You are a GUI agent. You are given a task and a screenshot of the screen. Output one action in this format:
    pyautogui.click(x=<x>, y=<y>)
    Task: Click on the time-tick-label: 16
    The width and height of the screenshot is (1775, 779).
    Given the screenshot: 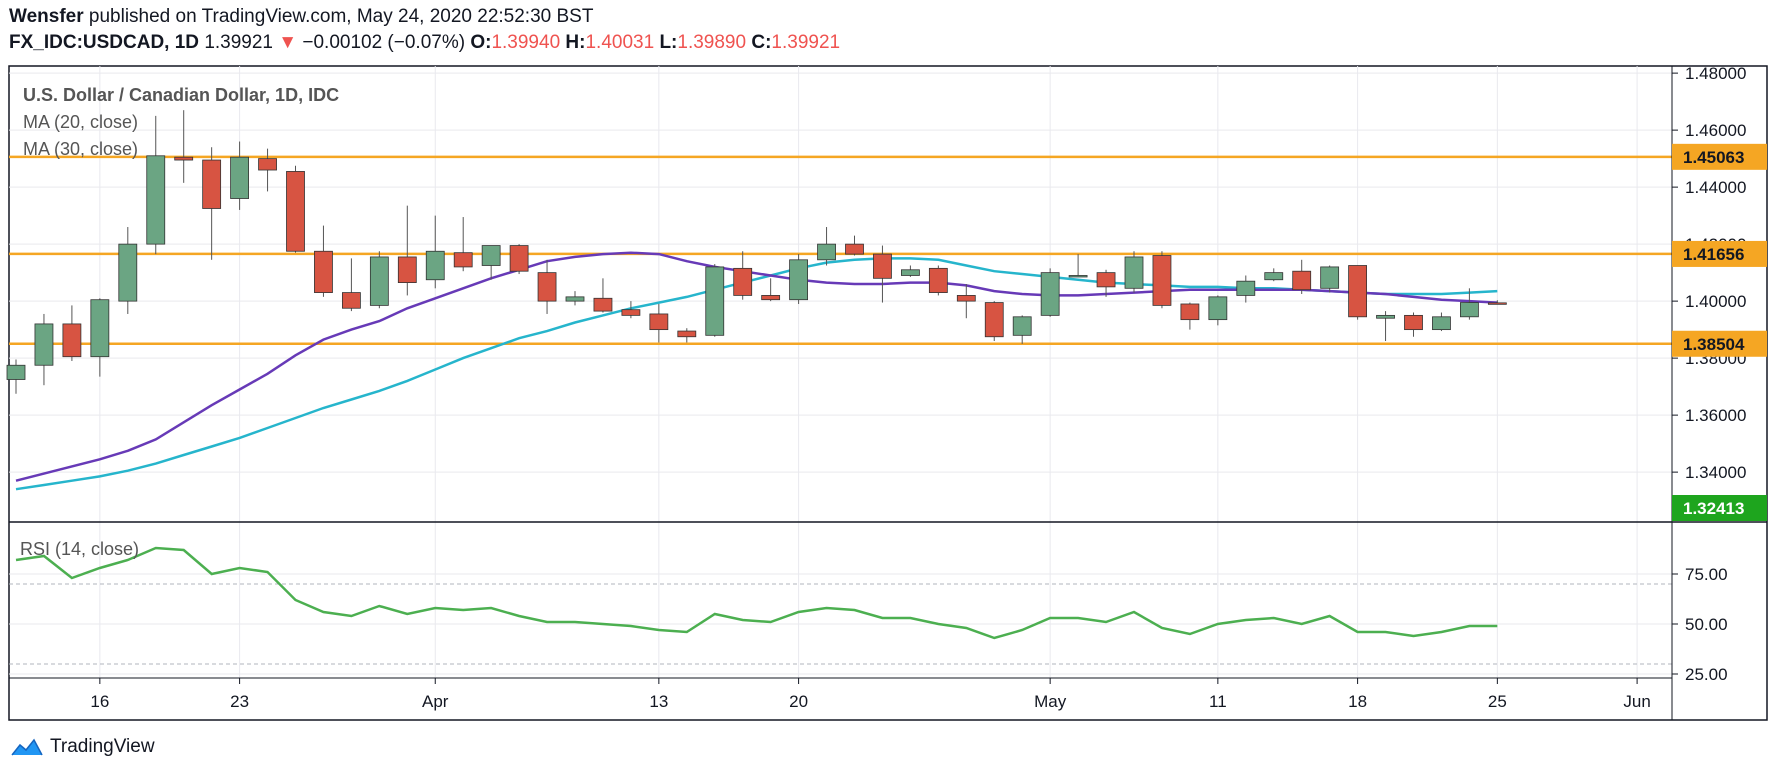 What is the action you would take?
    pyautogui.click(x=99, y=701)
    